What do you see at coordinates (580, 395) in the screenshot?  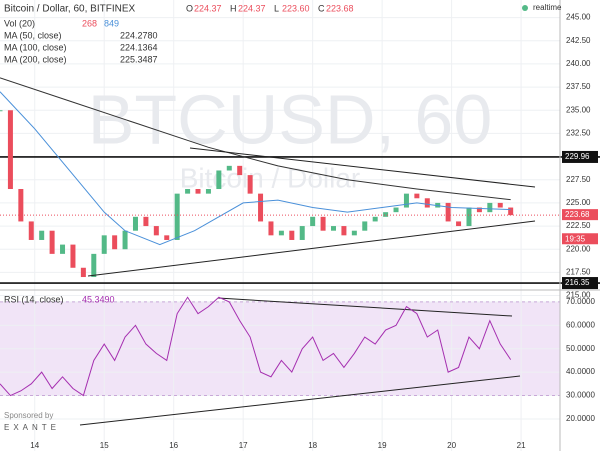 I see `y-tick-label: 30.0000` at bounding box center [580, 395].